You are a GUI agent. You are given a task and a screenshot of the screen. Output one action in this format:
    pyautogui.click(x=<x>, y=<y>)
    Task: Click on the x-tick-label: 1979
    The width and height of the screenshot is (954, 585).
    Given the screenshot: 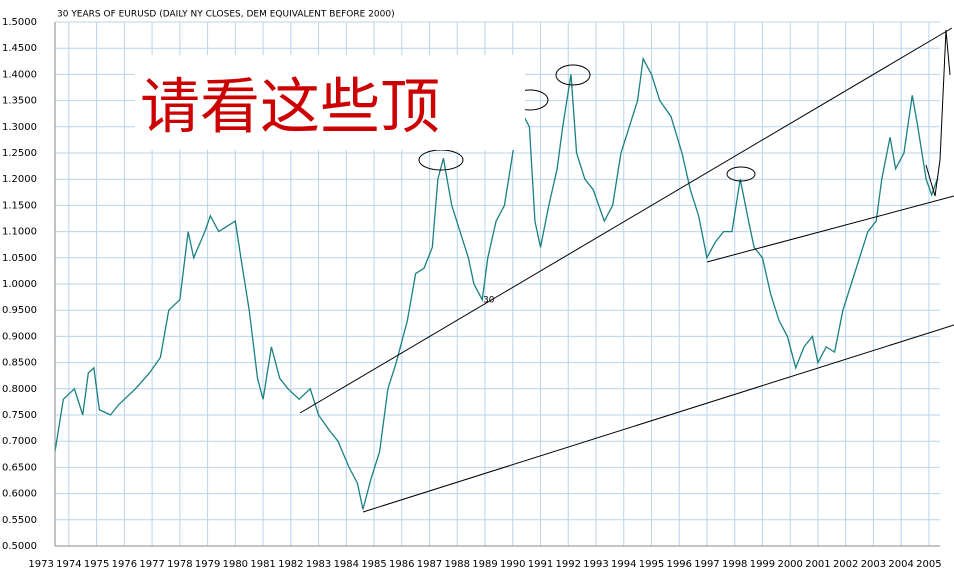 What is the action you would take?
    pyautogui.click(x=207, y=564)
    